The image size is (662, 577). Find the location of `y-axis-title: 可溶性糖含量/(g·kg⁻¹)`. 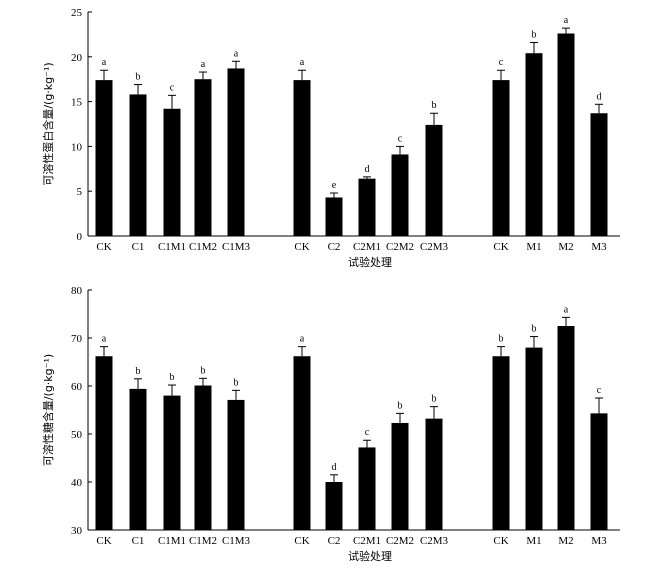

y-axis-title: 可溶性糖含量/(g·kg⁻¹) is located at coordinates (48, 410).